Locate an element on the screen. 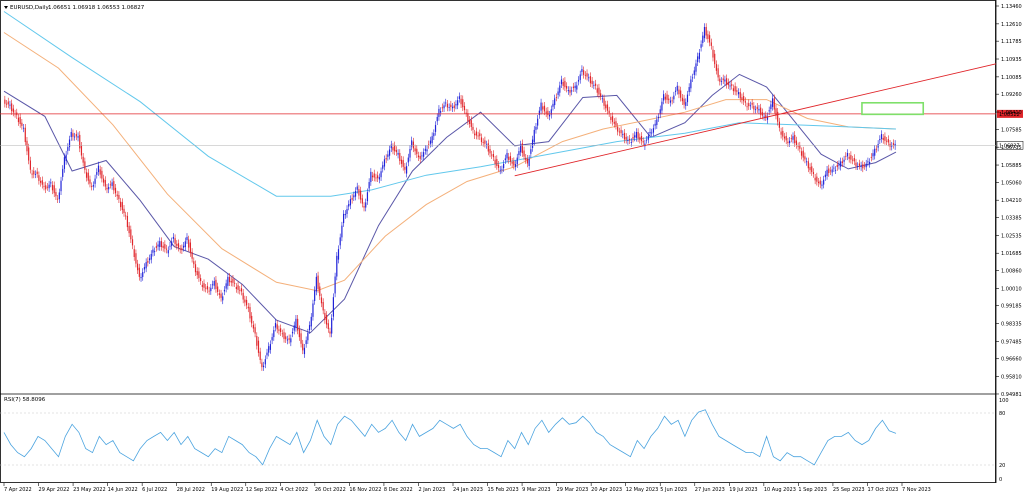  chevron-down-icon is located at coordinates (6, 7).